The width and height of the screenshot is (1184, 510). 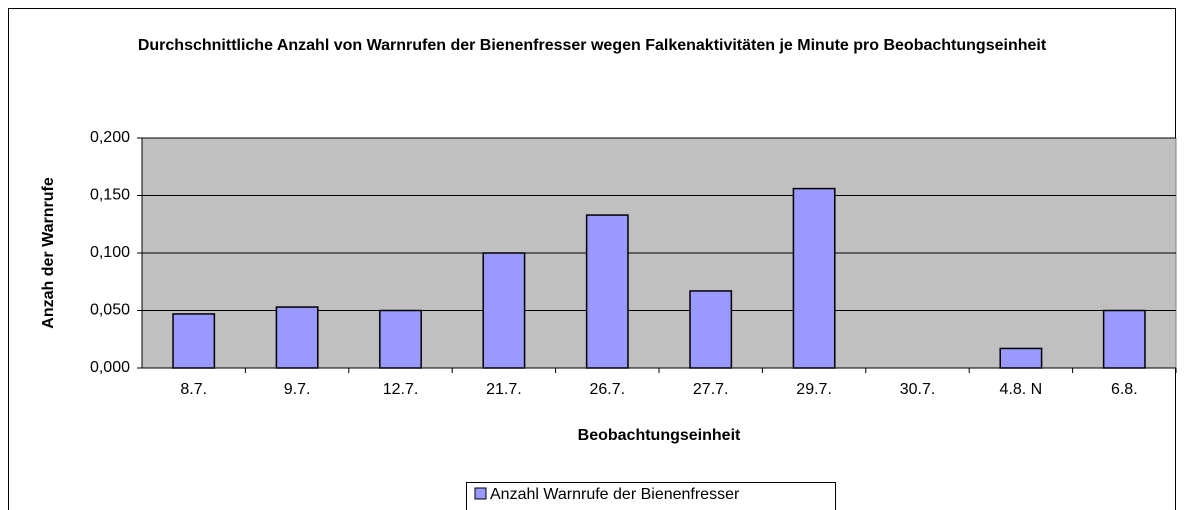 I want to click on x-tick-label: 29.7., so click(x=814, y=389).